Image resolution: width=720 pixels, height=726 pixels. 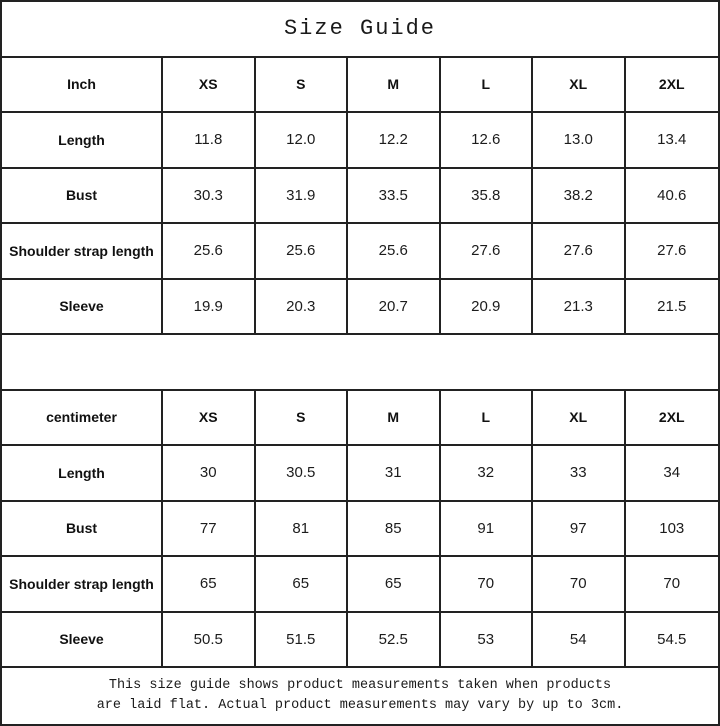 What do you see at coordinates (301, 640) in the screenshot?
I see `value-cell: 51.5` at bounding box center [301, 640].